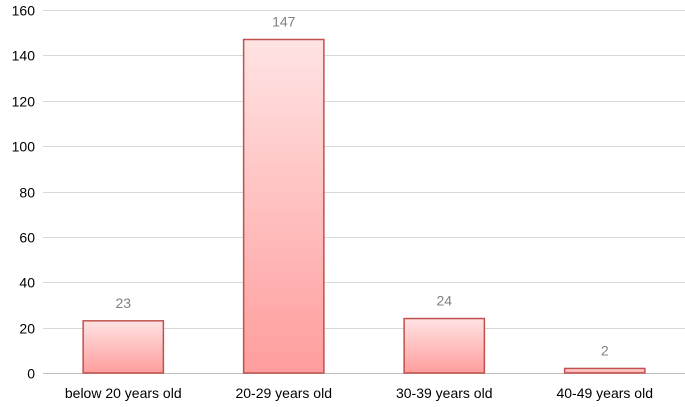 The image size is (685, 407). What do you see at coordinates (123, 303) in the screenshot?
I see `data-label: 23` at bounding box center [123, 303].